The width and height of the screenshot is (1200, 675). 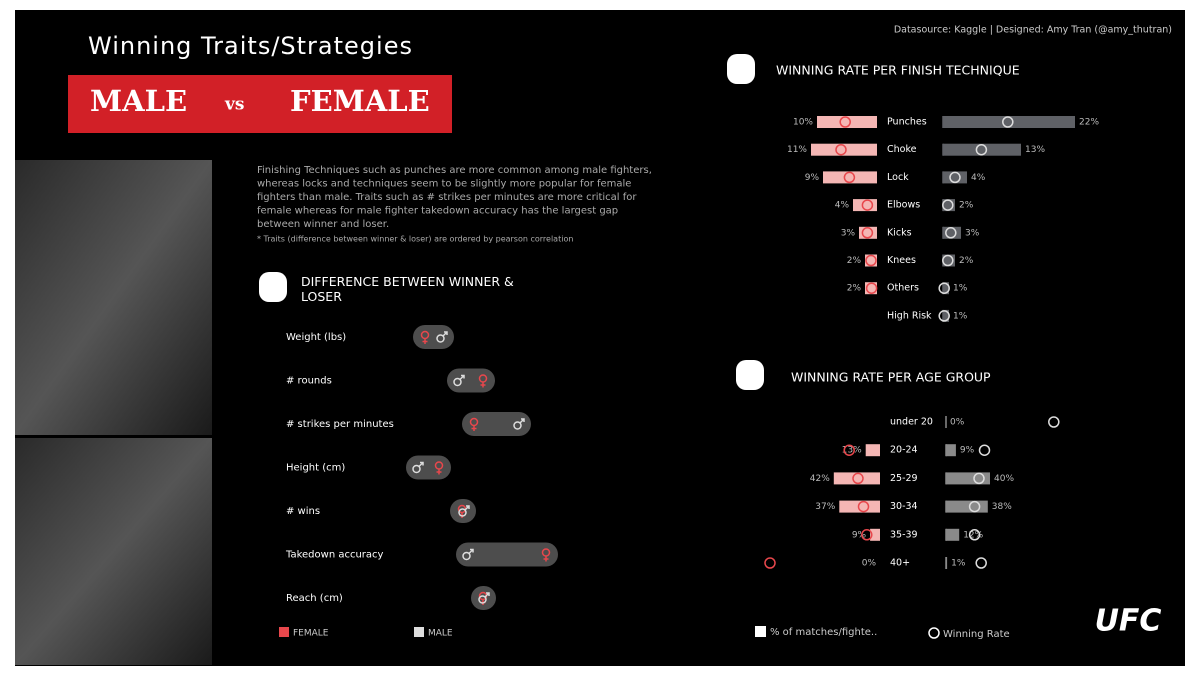 What do you see at coordinates (1002, 507) in the screenshot?
I see `value-label: 38%` at bounding box center [1002, 507].